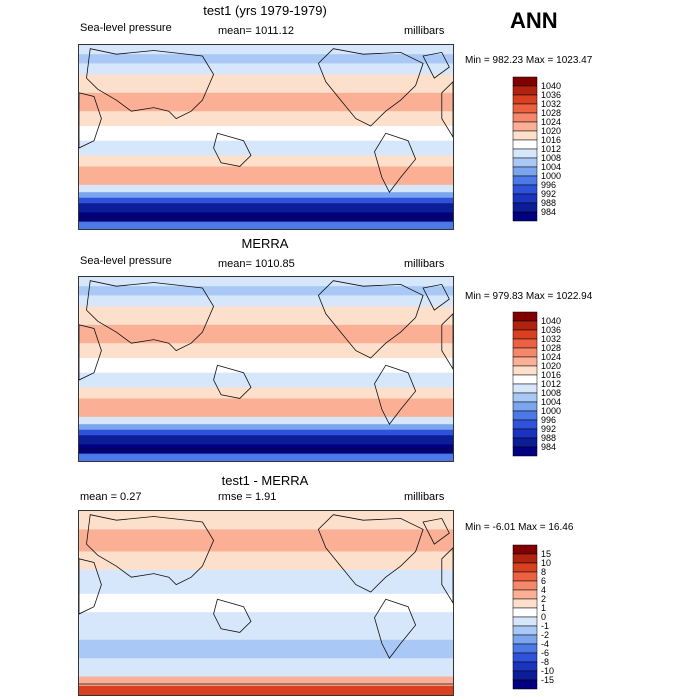  What do you see at coordinates (543, 590) in the screenshot?
I see `colorbar-tick-label: 4` at bounding box center [543, 590].